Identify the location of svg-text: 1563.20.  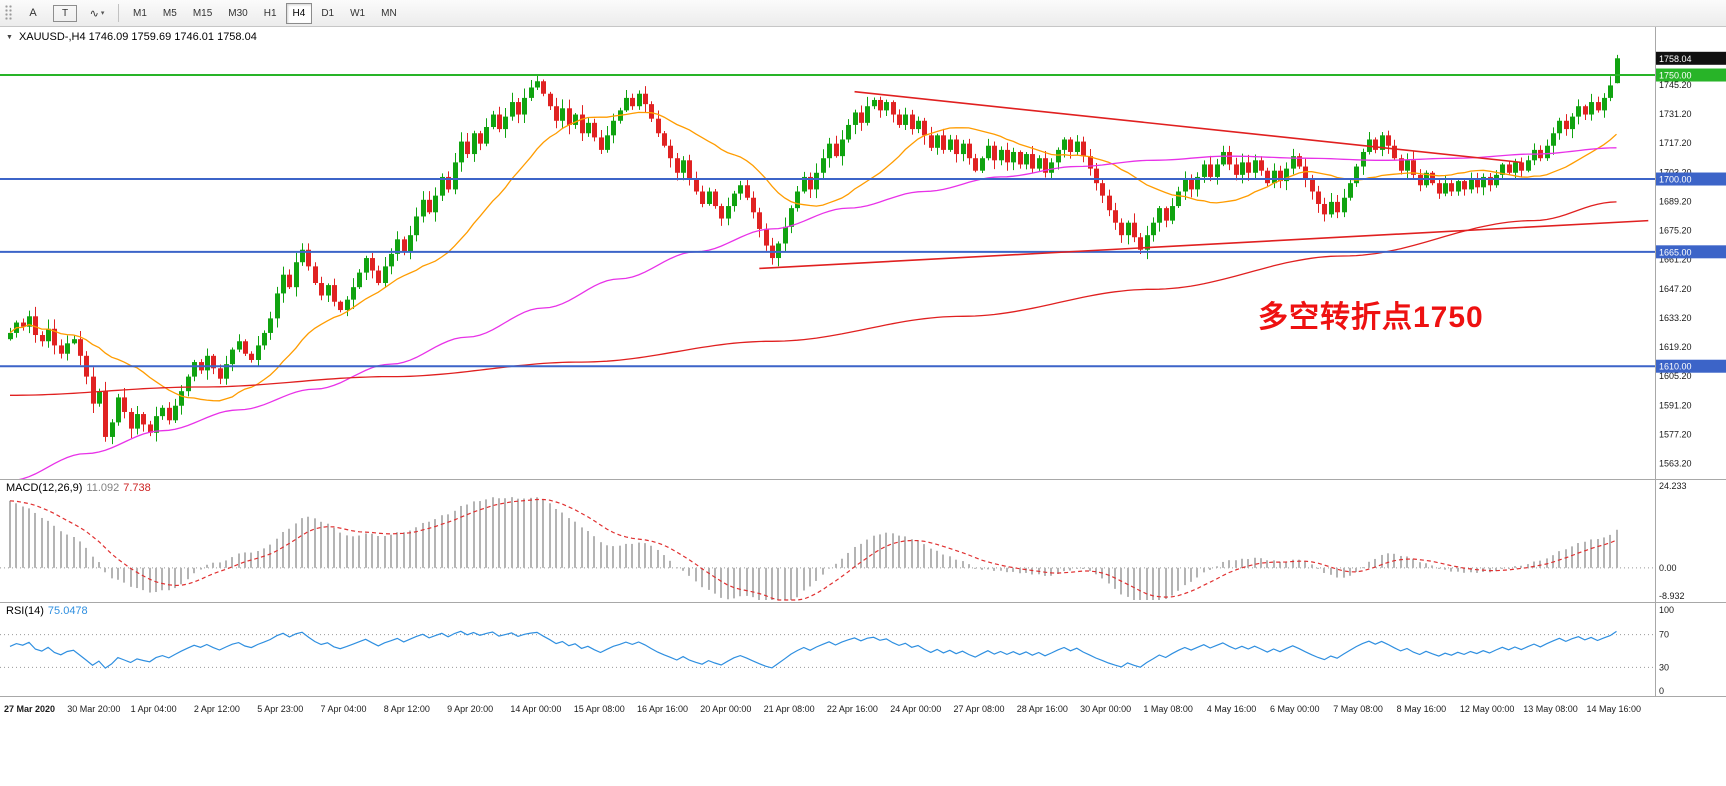
(1675, 464).